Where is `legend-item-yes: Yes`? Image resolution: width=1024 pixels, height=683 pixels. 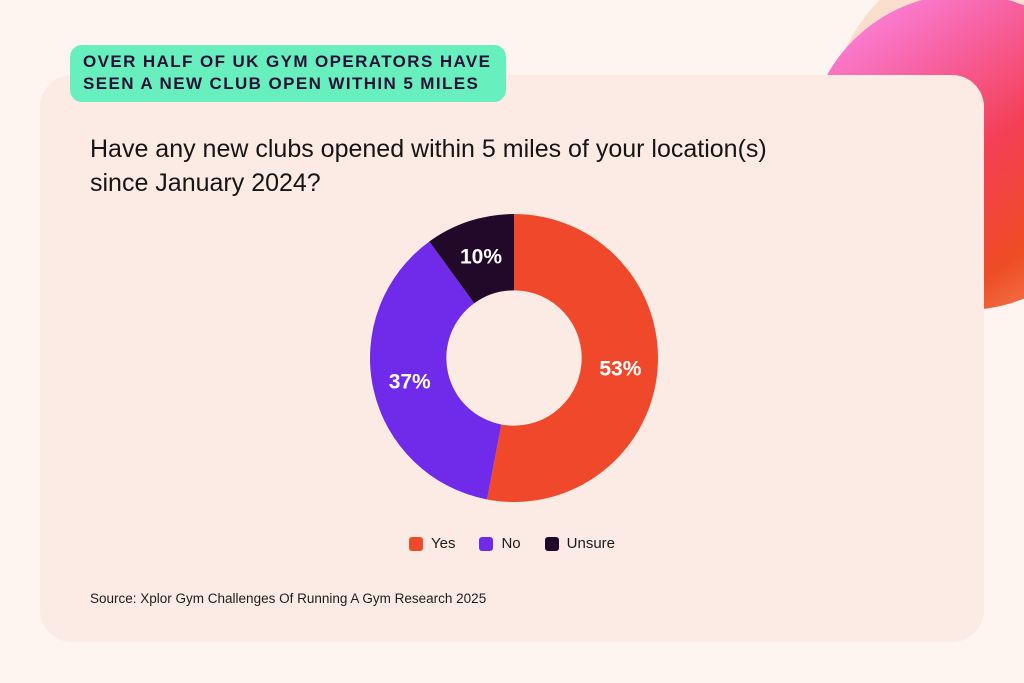
legend-item-yes: Yes is located at coordinates (432, 543).